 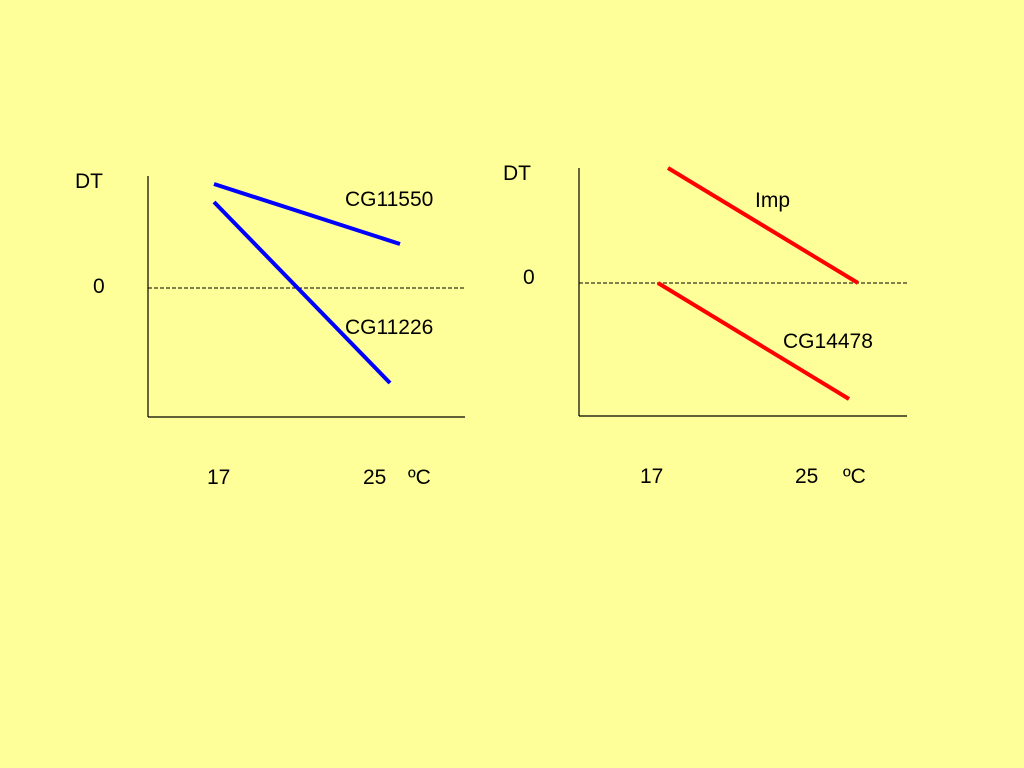 I want to click on right-x-tick-17: 17, so click(x=651, y=476).